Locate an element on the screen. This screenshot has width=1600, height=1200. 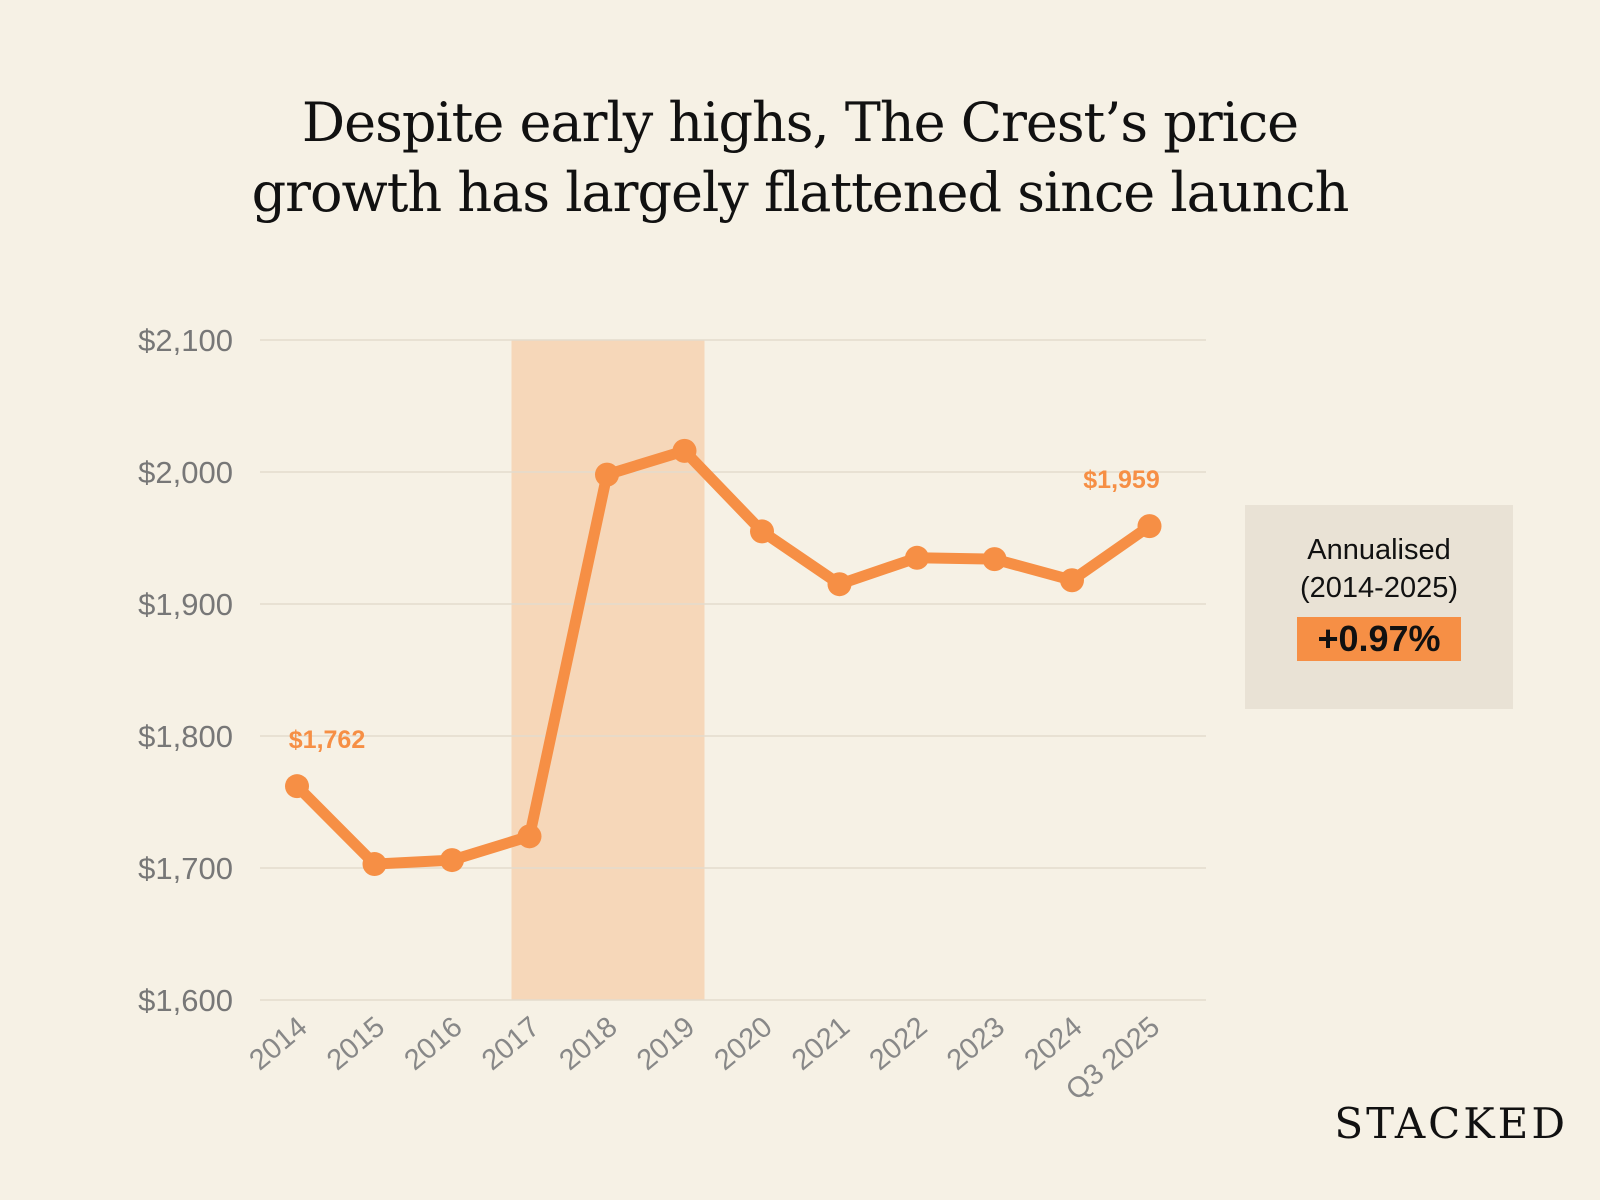
x-tick-label: 2017 is located at coordinates (511, 1044).